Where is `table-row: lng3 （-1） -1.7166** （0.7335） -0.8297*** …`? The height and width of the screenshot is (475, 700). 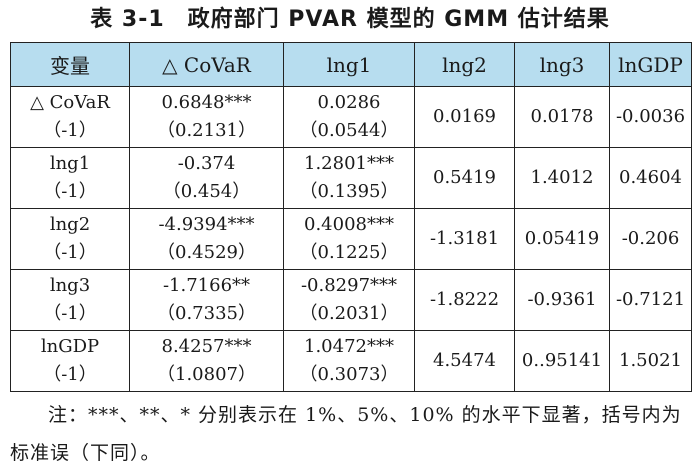
table-row: lng3 （-1） -1.7166** （0.7335） -0.8297*** … is located at coordinates (351, 300).